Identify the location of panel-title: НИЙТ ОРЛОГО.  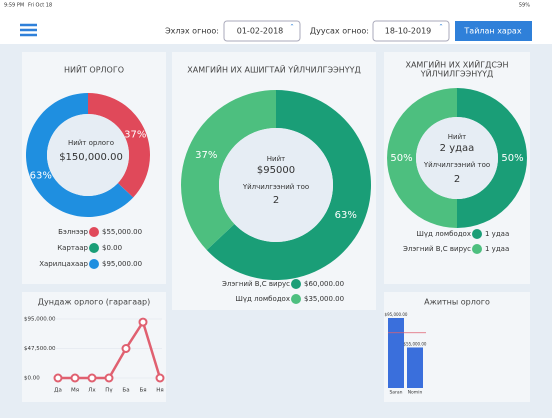
(94, 69).